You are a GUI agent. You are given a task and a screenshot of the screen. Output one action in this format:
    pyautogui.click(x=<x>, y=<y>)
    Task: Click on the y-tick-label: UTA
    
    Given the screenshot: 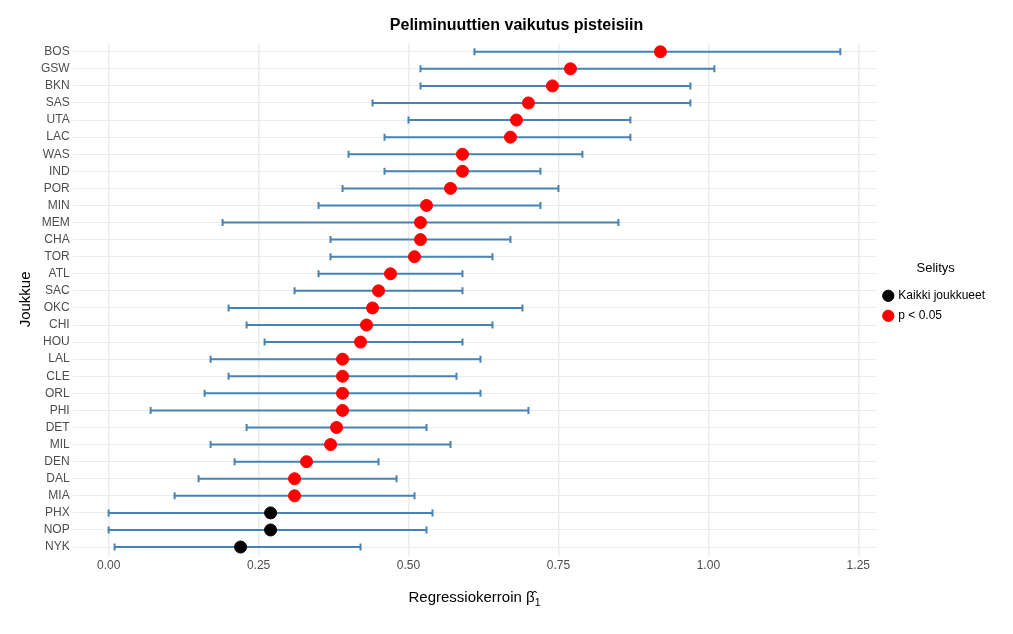 What is the action you would take?
    pyautogui.click(x=58, y=119)
    